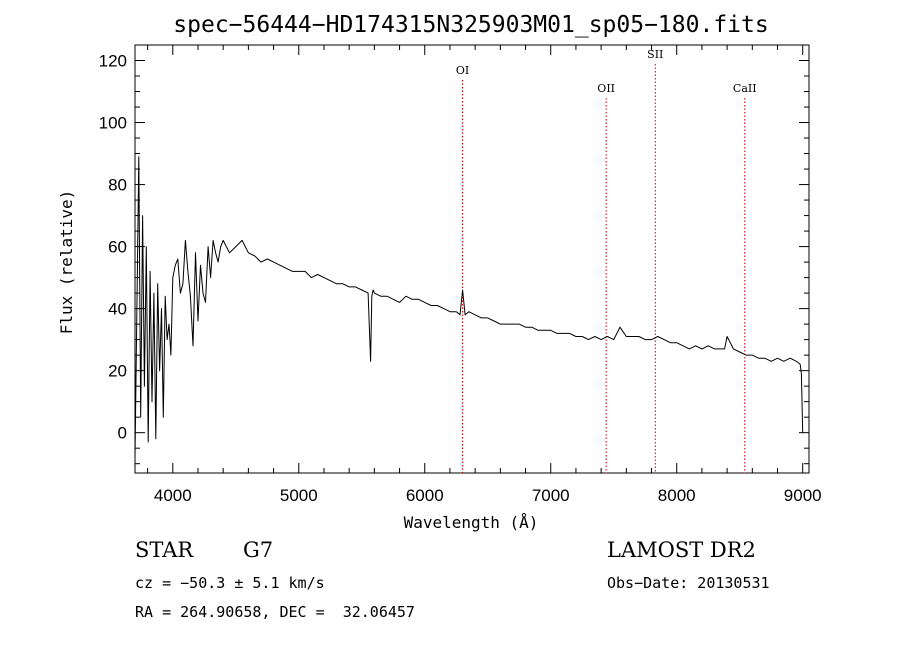 The image size is (900, 649). What do you see at coordinates (113, 123) in the screenshot?
I see `y-tick-label: 100` at bounding box center [113, 123].